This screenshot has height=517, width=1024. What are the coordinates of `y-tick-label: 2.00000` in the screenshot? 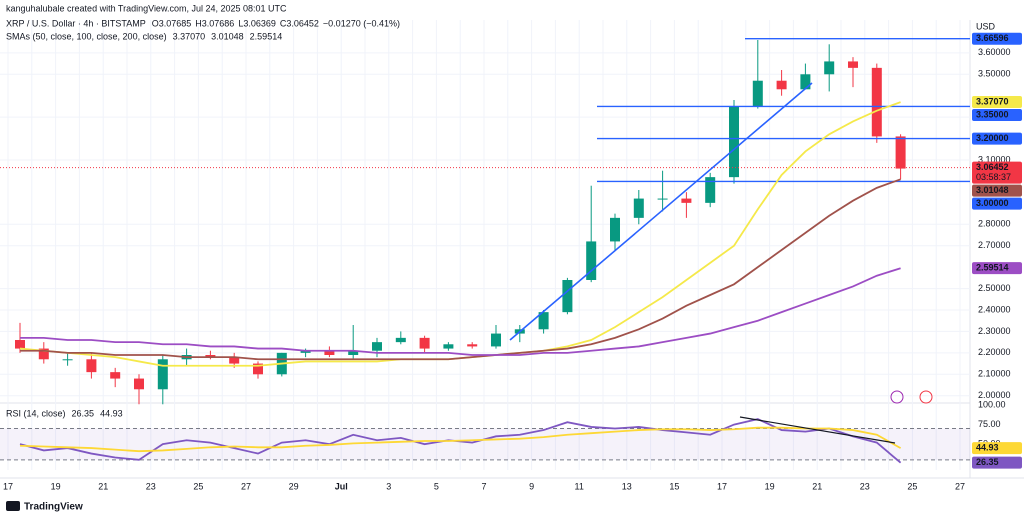 It's located at (994, 395).